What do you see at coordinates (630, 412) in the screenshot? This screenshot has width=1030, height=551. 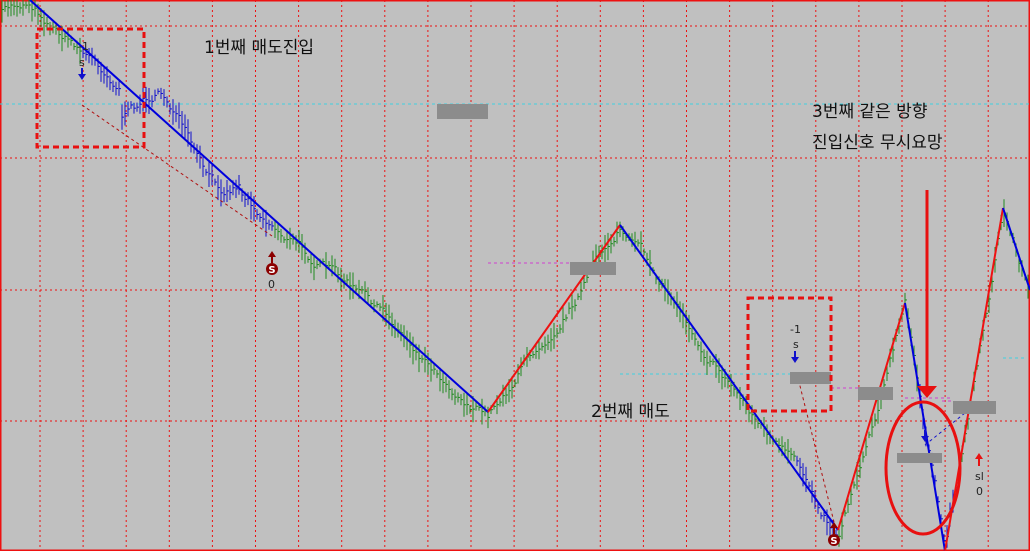 I see `annotation-second-sell: 2번째 매도` at bounding box center [630, 412].